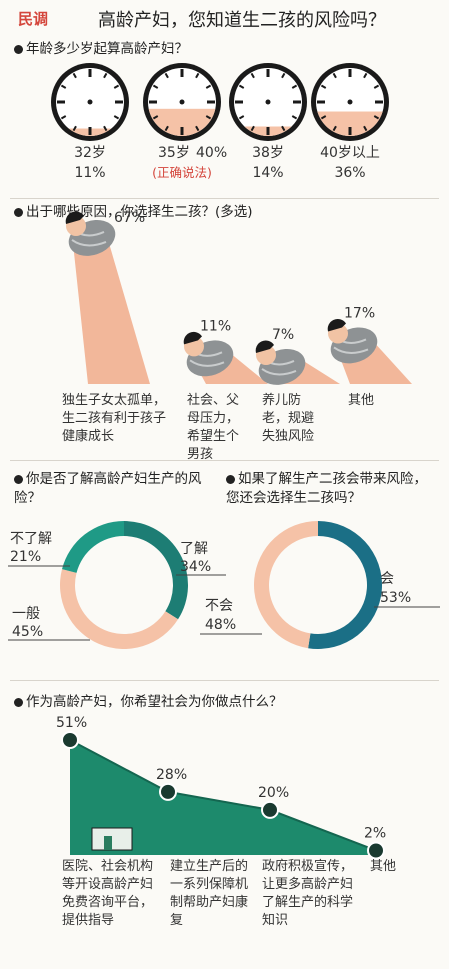  I want to click on q5-line, so click(223, 795).